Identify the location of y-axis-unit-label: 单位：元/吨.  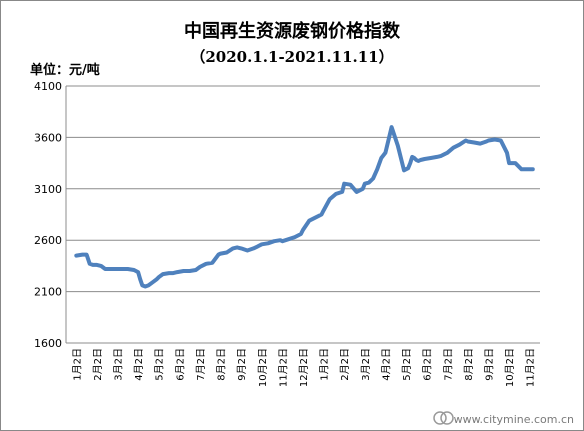
(65, 70).